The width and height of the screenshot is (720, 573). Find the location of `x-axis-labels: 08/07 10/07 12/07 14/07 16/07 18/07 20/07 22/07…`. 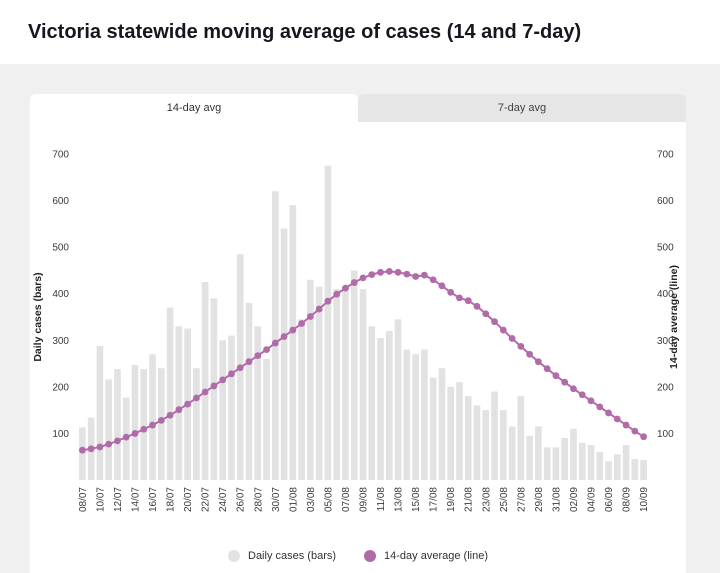

x-axis-labels: 08/07 10/07 12/07 14/07 16/07 18/07 20/07 22/07… is located at coordinates (364, 499).